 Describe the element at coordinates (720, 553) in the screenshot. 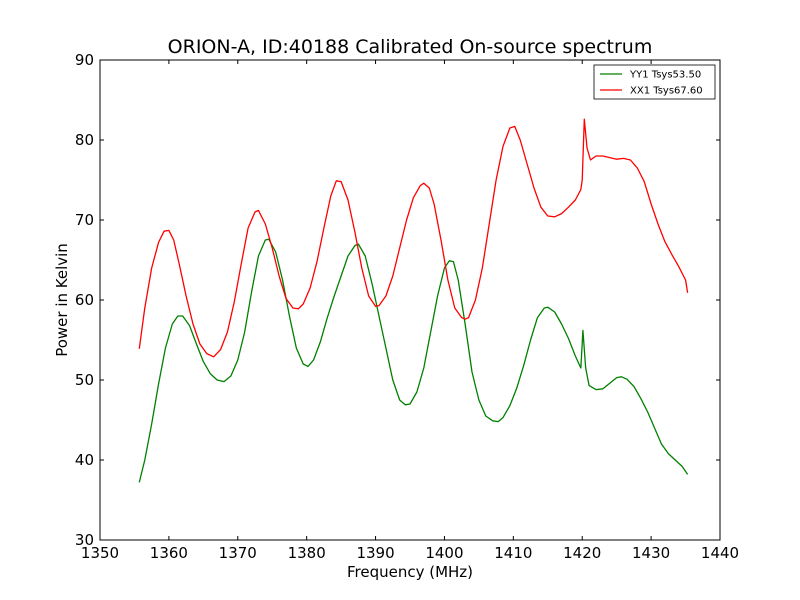

I see `x-tick-label: 1440` at that location.